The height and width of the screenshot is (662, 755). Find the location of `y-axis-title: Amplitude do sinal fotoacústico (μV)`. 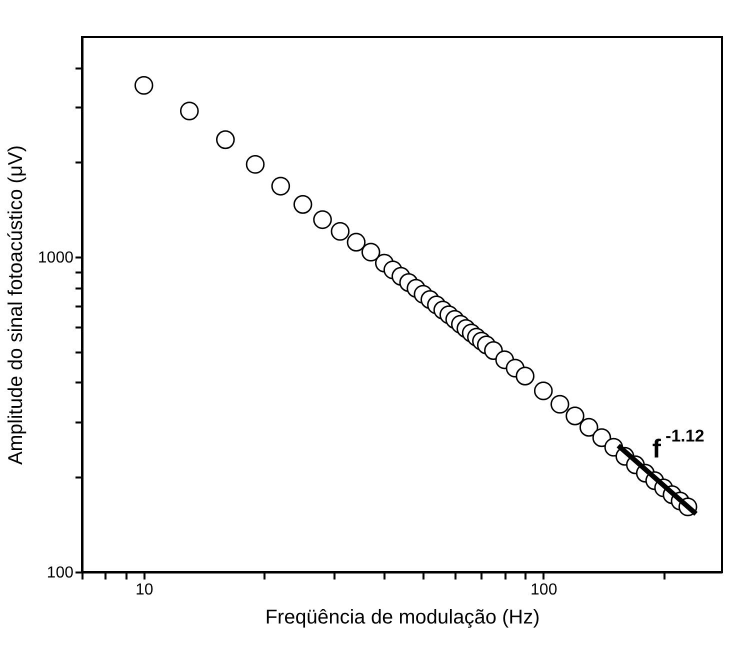

y-axis-title: Amplitude do sinal fotoacústico (μV) is located at coordinates (15, 305).